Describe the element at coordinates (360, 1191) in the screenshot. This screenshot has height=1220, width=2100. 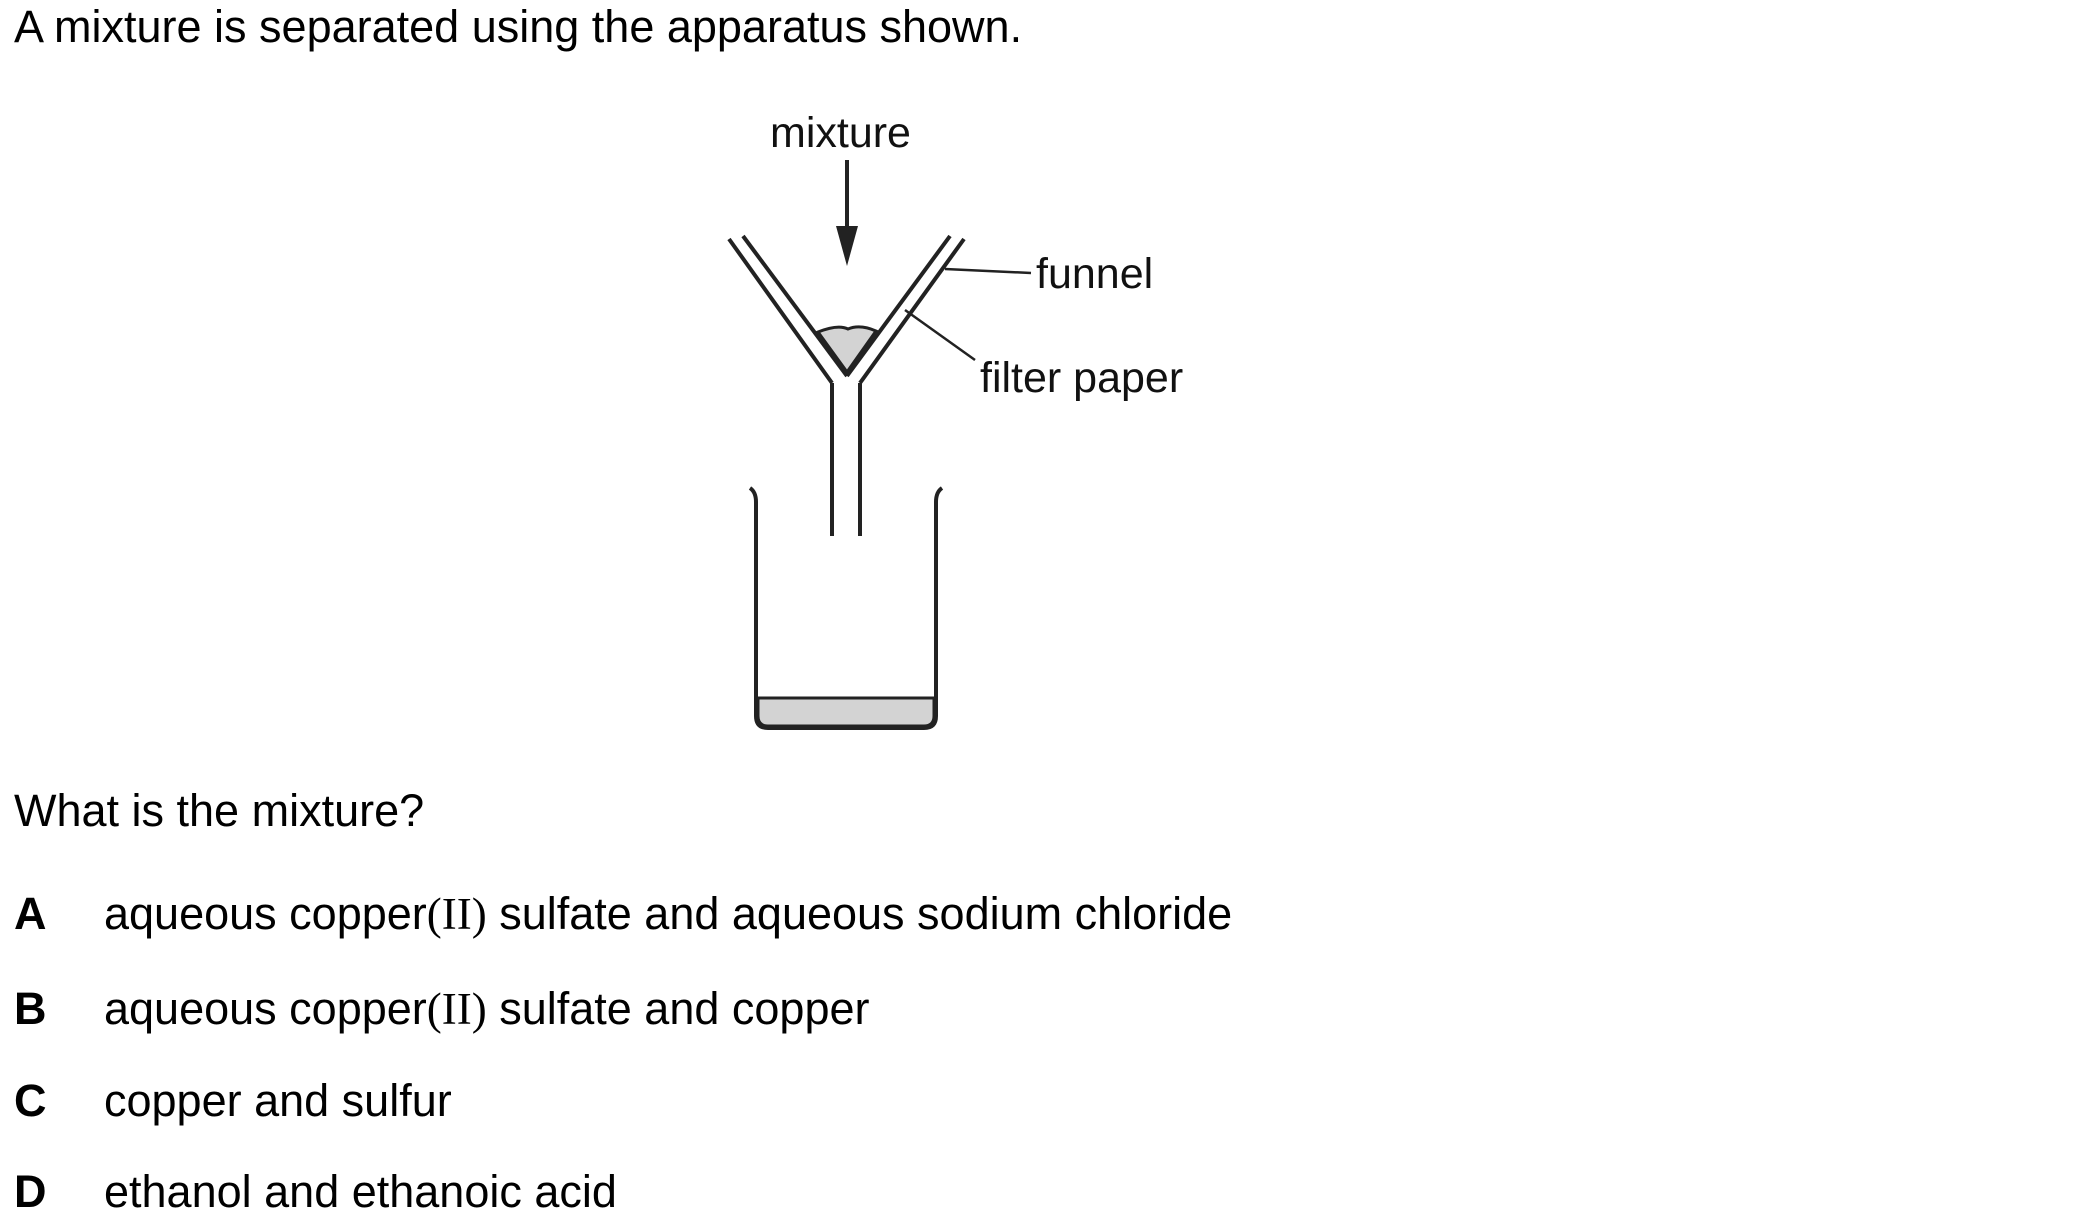
I see `option-text: ethanol and ethanoic acid` at that location.